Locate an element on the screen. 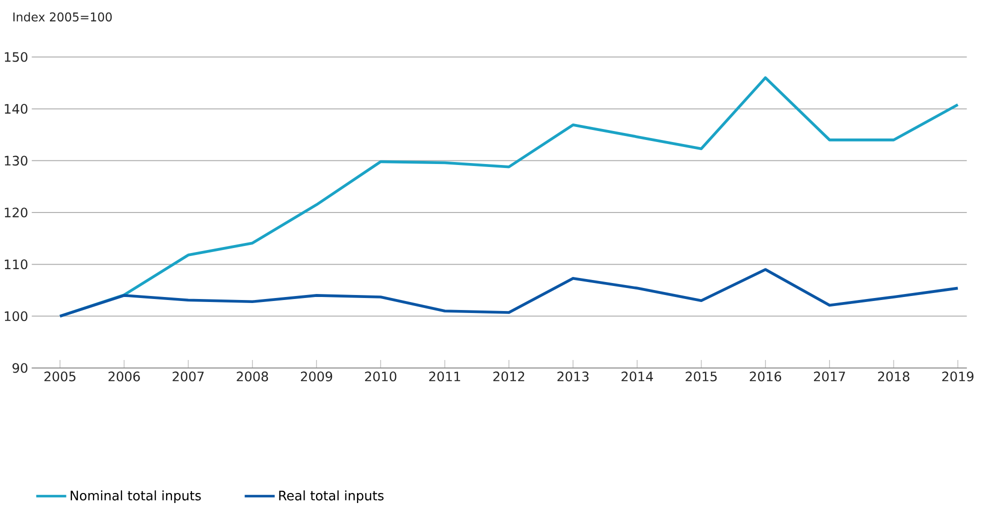 Image resolution: width=995 pixels, height=517 pixels. legend-label: Real total inputs is located at coordinates (331, 496).